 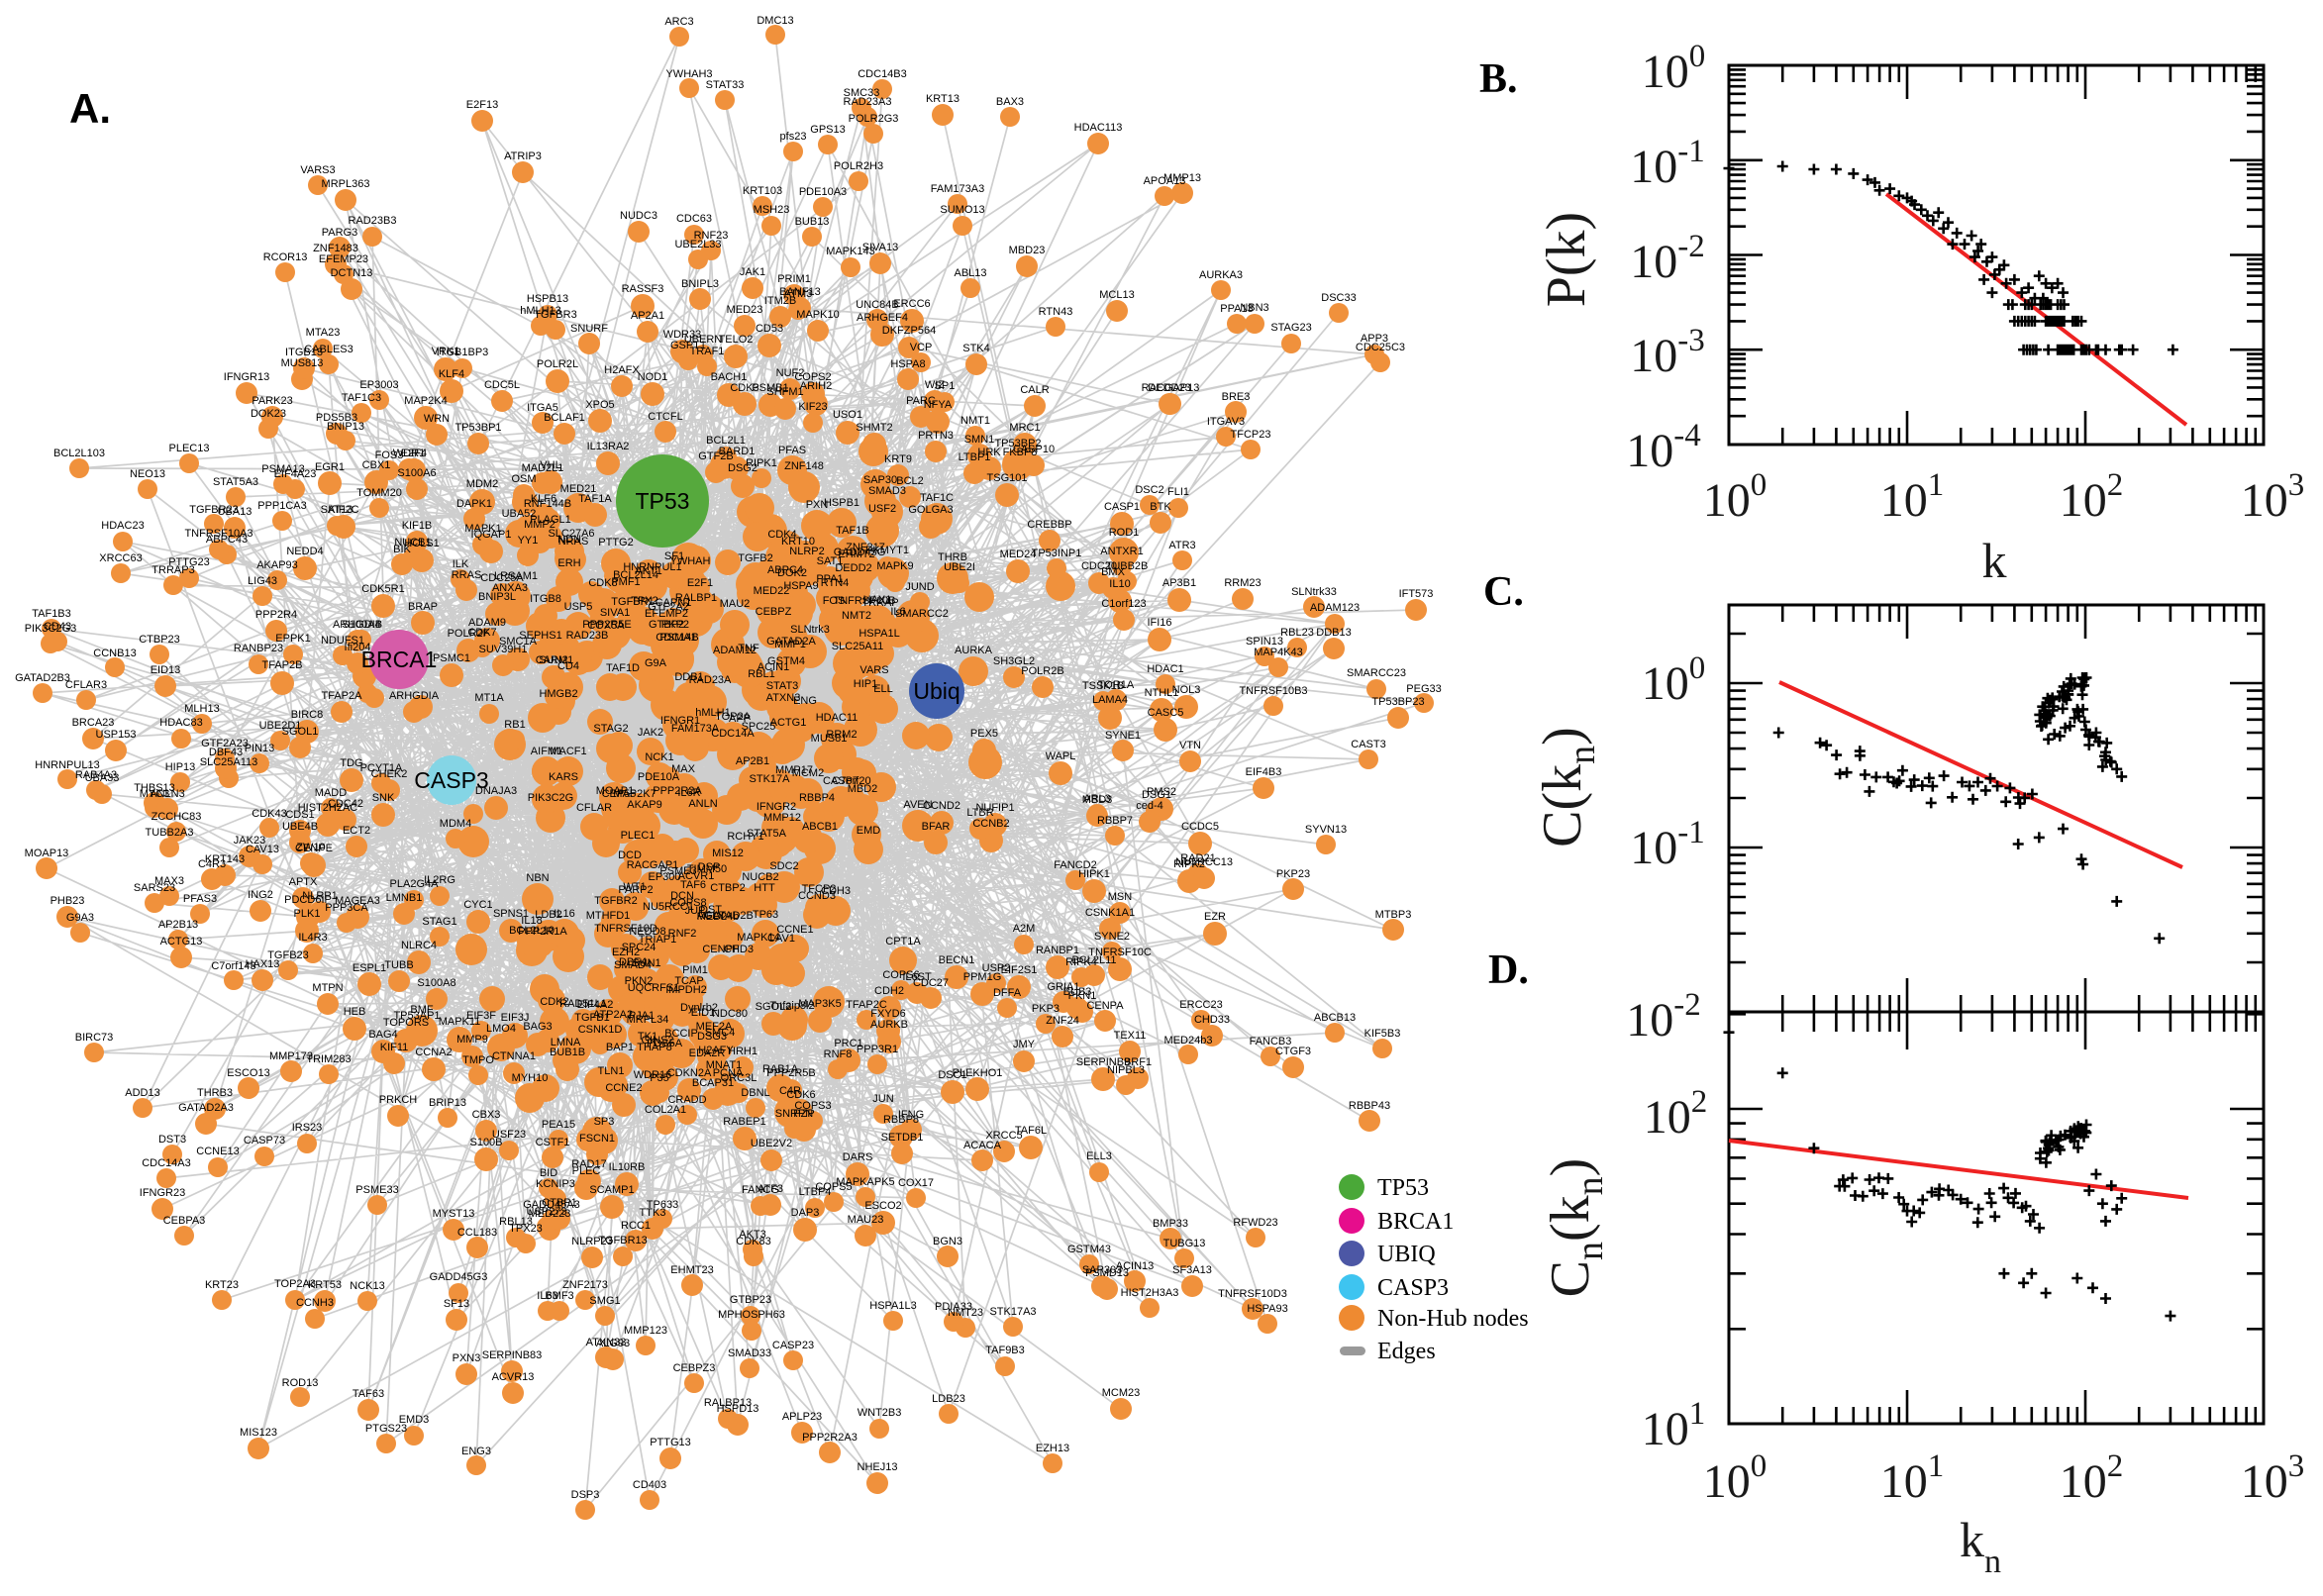 I want to click on svg-text: RAD51L1, so click(x=583, y=1004).